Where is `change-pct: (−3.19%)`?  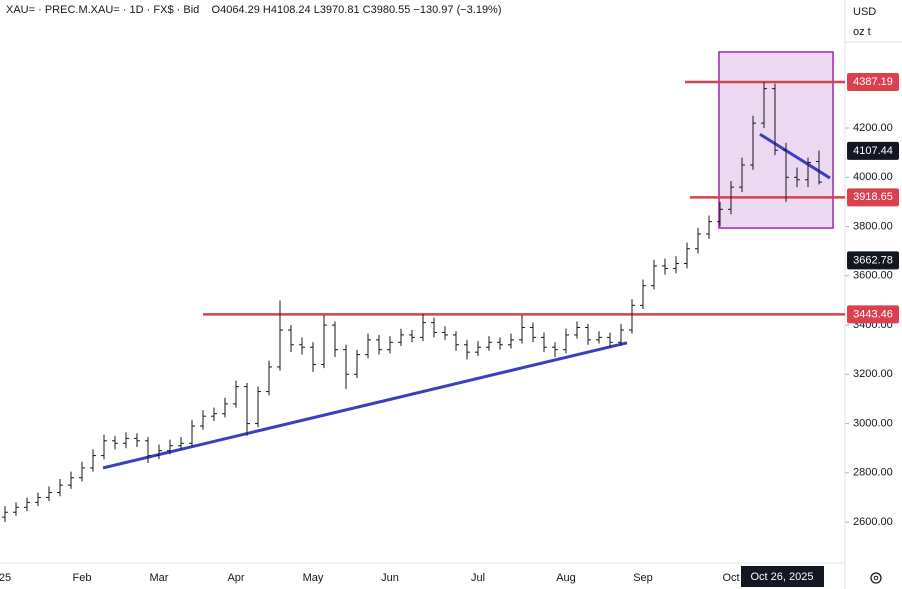 change-pct: (−3.19%) is located at coordinates (479, 10).